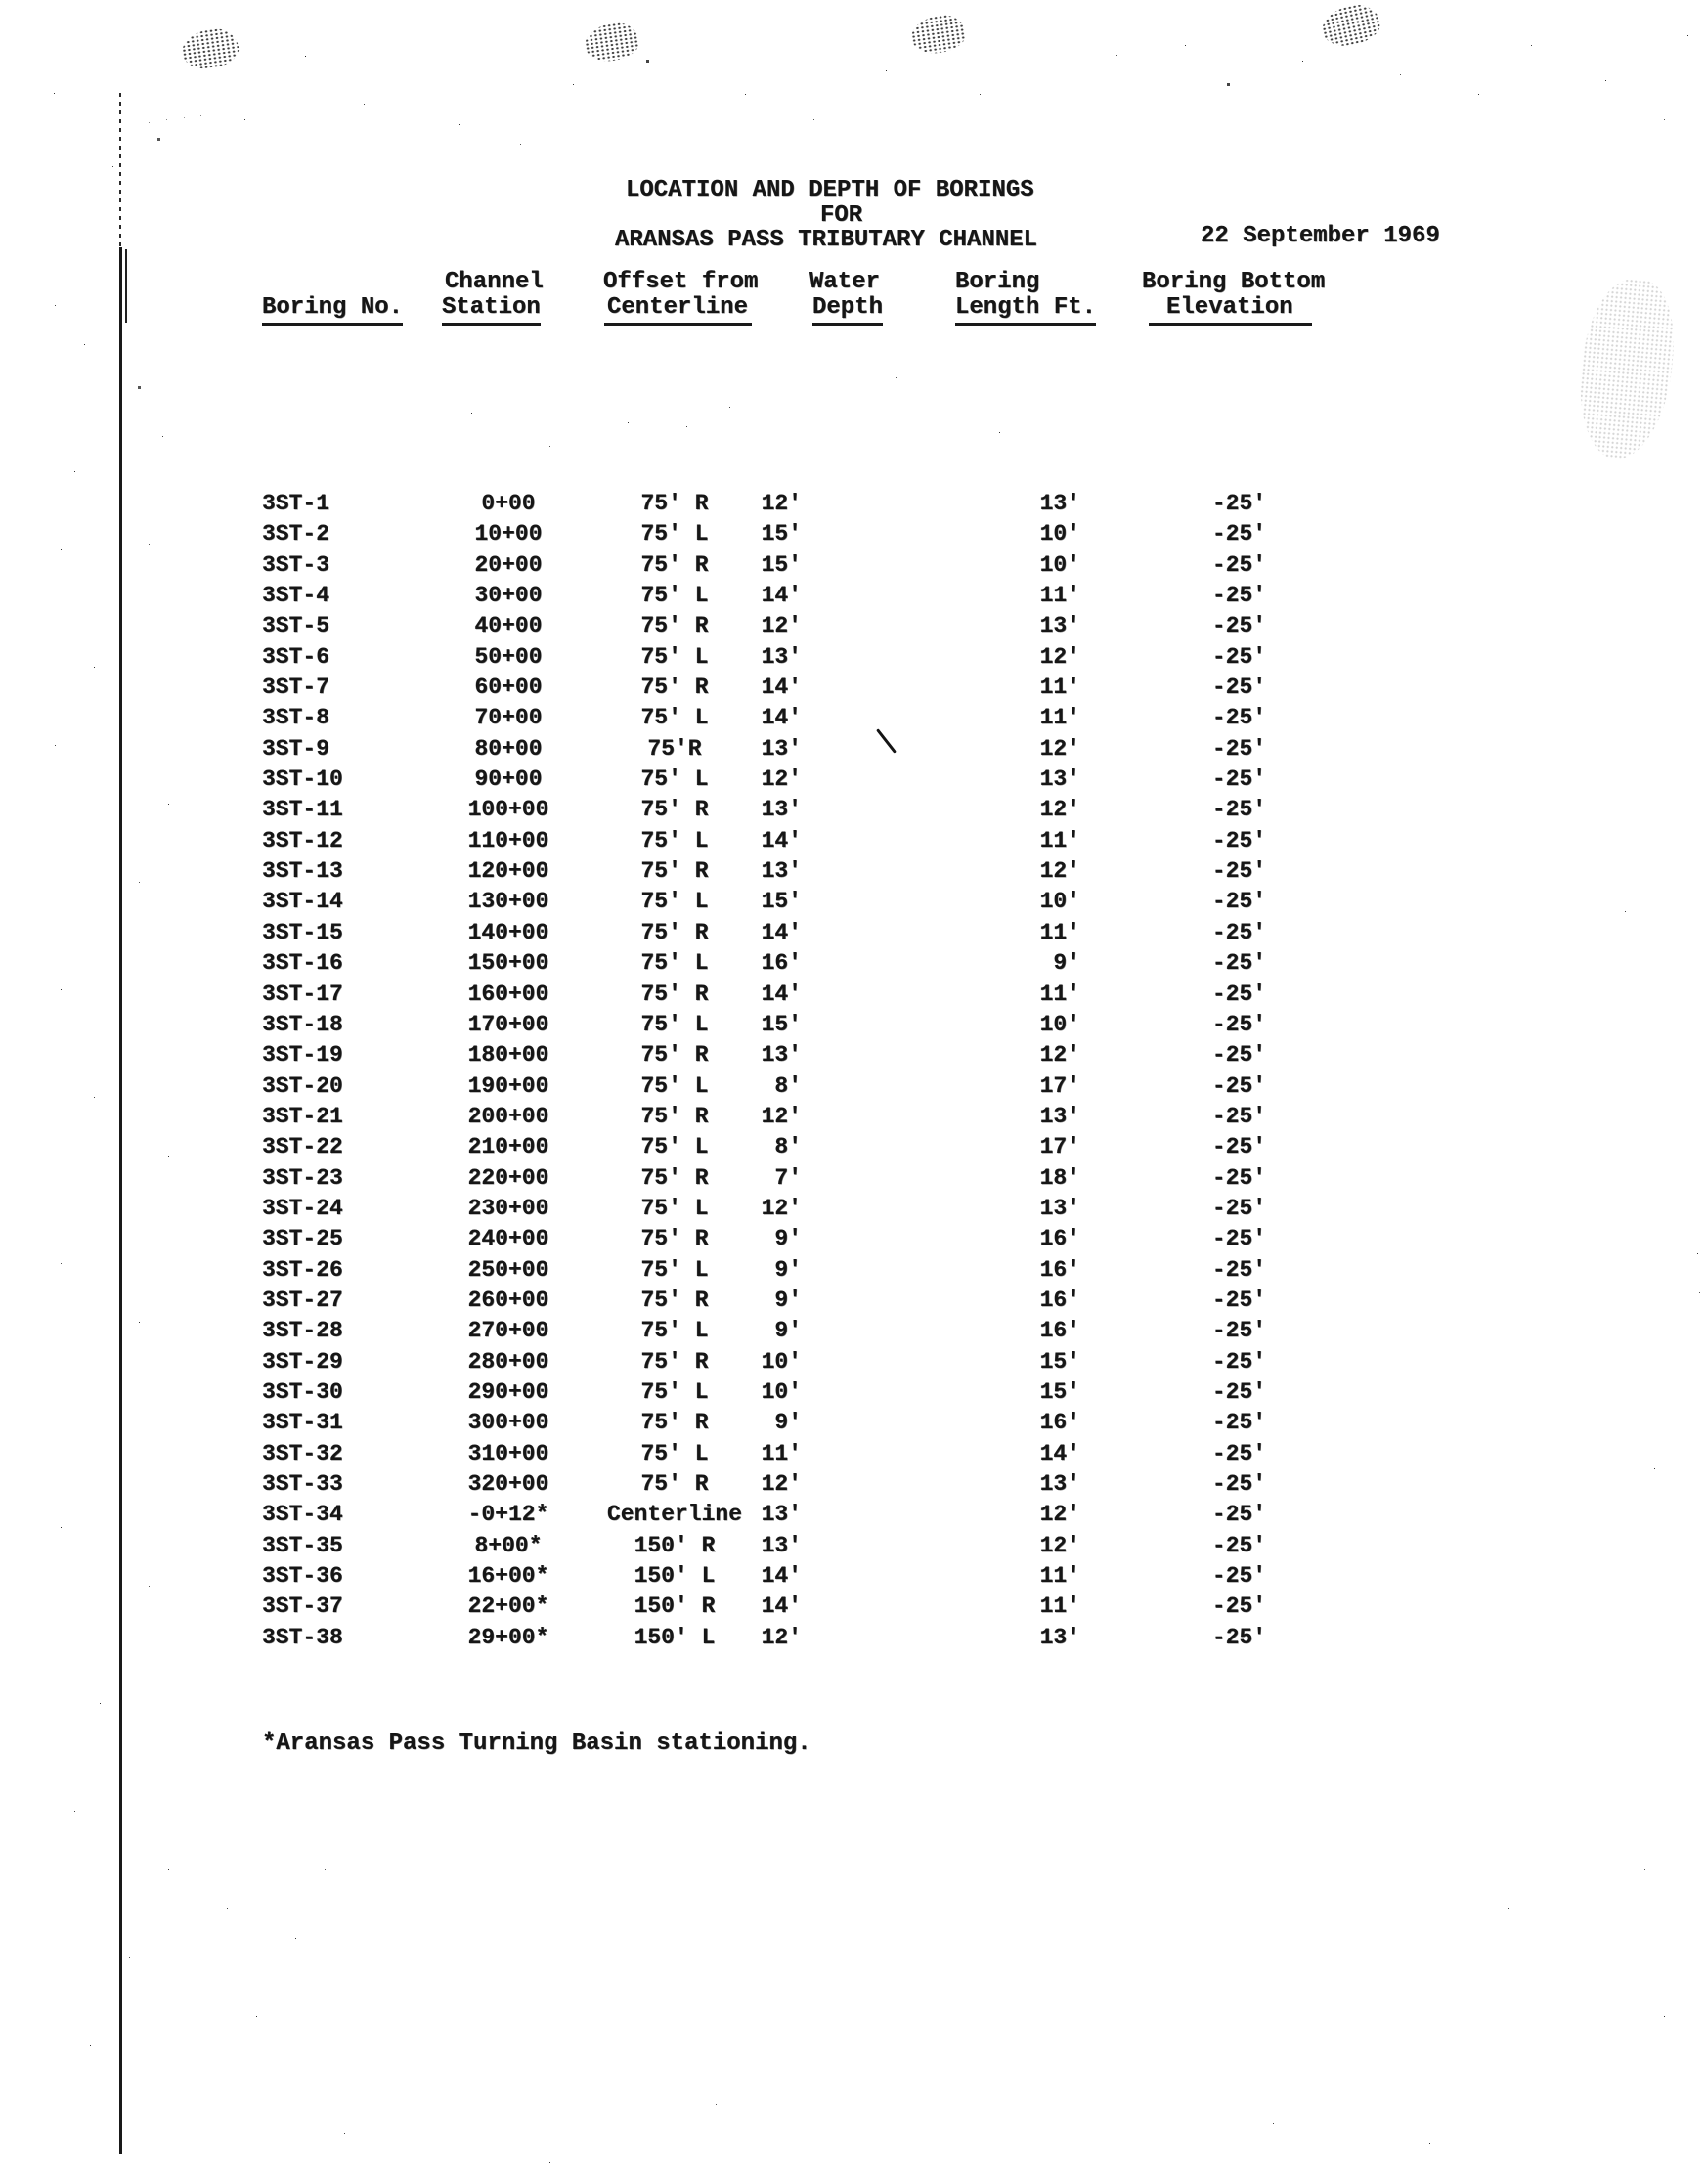 The height and width of the screenshot is (2184, 1706). Describe the element at coordinates (302, 1607) in the screenshot. I see `cell-boring-no: 3ST-37` at that location.